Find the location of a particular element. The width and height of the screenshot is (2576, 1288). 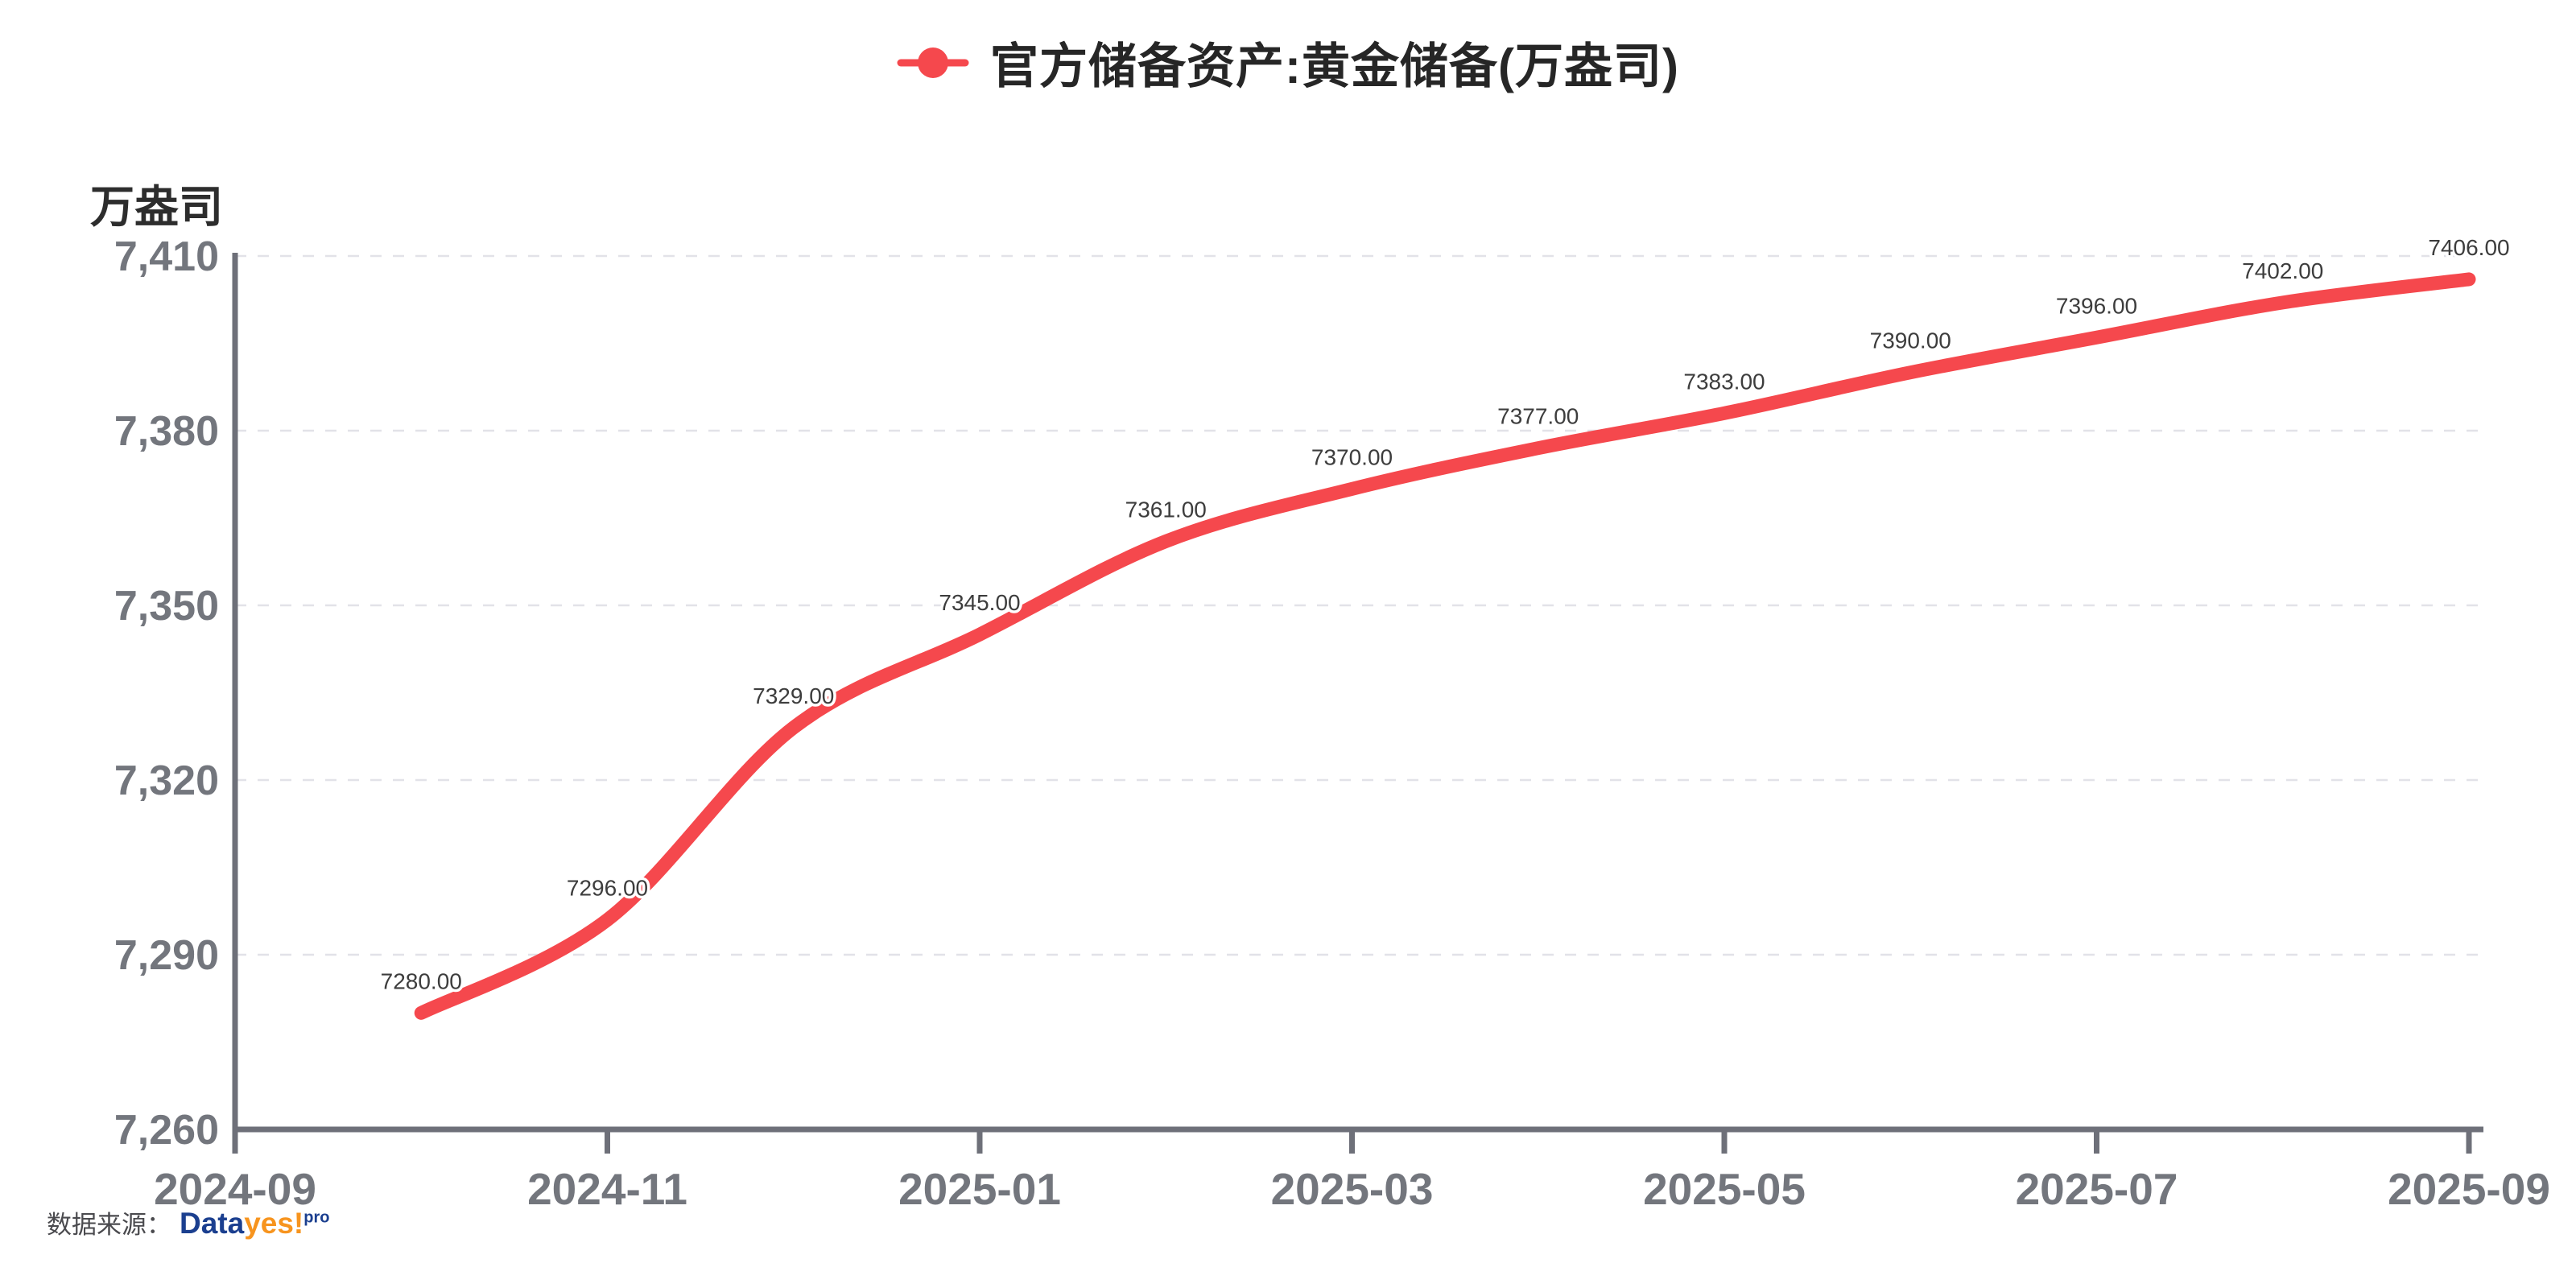

svg-text: 2024-11 is located at coordinates (607, 1189).